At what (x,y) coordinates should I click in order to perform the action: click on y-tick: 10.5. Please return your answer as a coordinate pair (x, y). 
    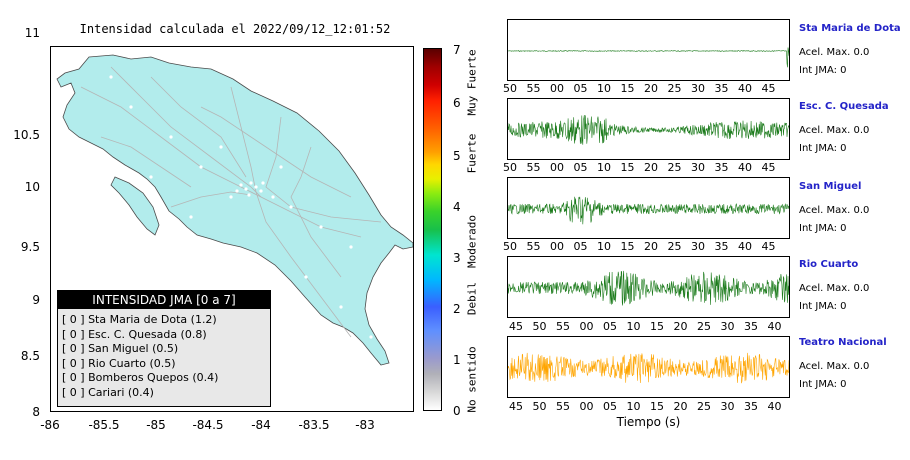
    Looking at the image, I should click on (26, 135).